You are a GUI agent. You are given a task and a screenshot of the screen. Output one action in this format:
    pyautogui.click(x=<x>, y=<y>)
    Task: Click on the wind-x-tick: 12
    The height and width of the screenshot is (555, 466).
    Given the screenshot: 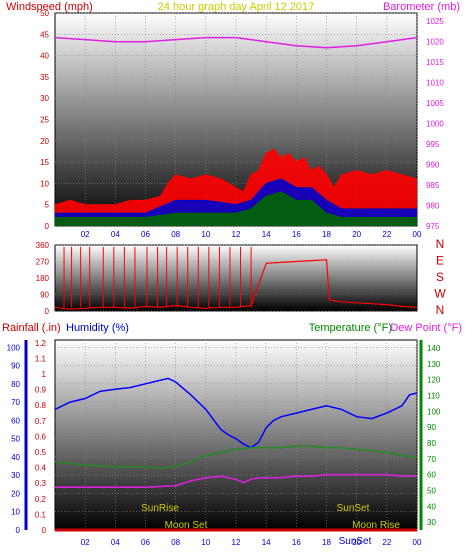 What is the action you would take?
    pyautogui.click(x=236, y=234)
    